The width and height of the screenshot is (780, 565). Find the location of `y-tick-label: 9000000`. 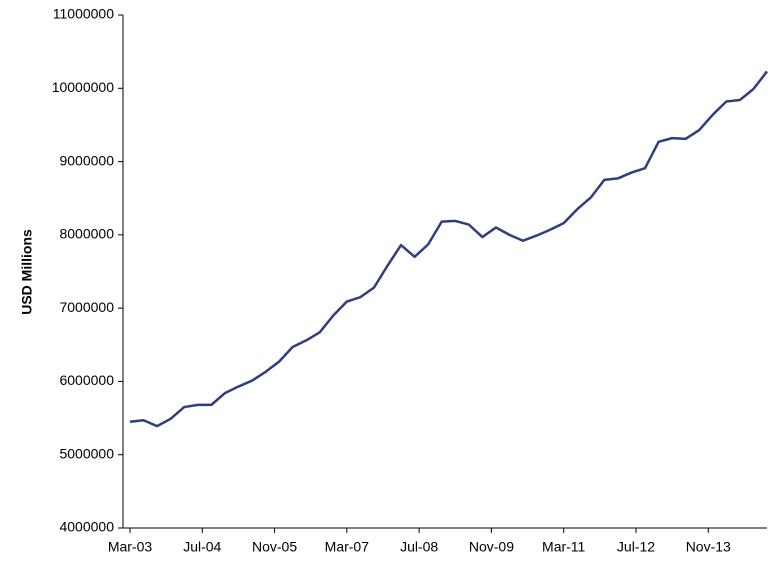

y-tick-label: 9000000 is located at coordinates (86, 160).